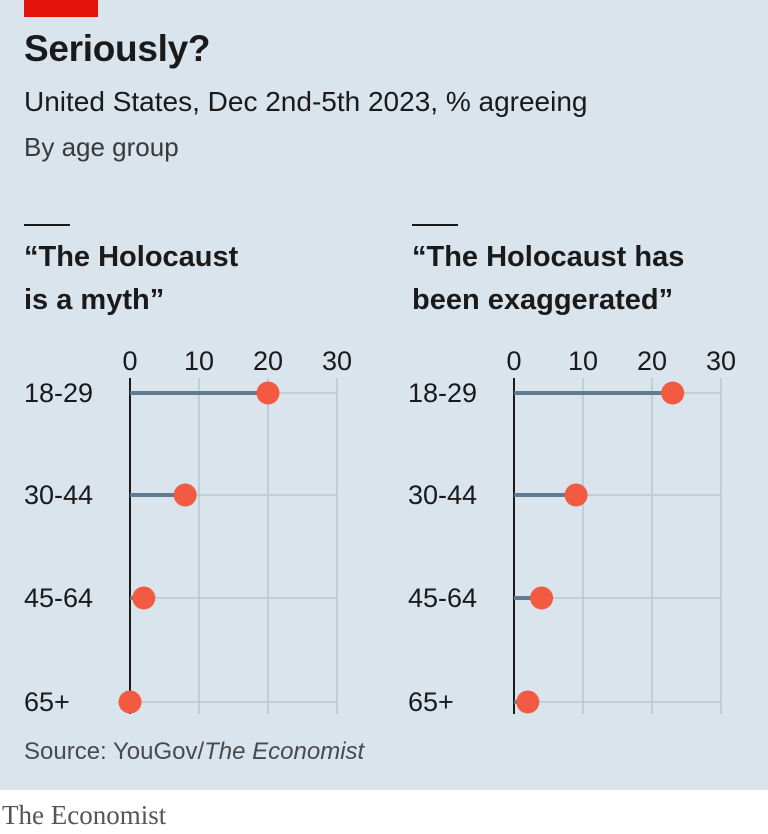 The image size is (768, 834). What do you see at coordinates (84, 815) in the screenshot?
I see `economist-brand: The Economist` at bounding box center [84, 815].